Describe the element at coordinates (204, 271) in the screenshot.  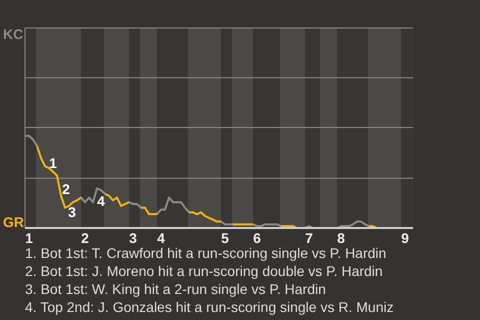
I see `text: 2. Bot 1st: J. Moreno hit a run-scoring double vs P. Hardin` at that location.